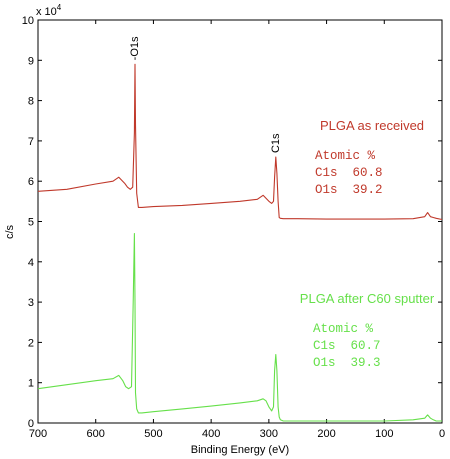  I want to click on annotation-as-received: PLGA as received Atomic % C1s 60.8 O1s 39.2, so click(369, 157).